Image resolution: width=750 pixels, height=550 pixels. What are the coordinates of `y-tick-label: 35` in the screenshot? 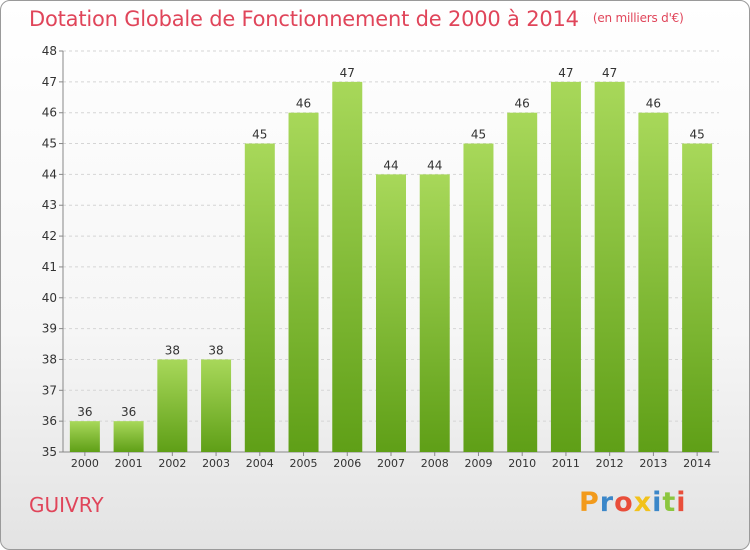 It's located at (49, 452).